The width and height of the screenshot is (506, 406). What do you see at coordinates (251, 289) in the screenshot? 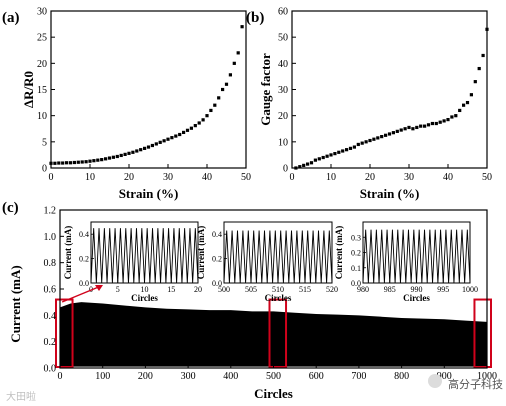
I see `inset-x-tick-label: 505` at bounding box center [251, 289].